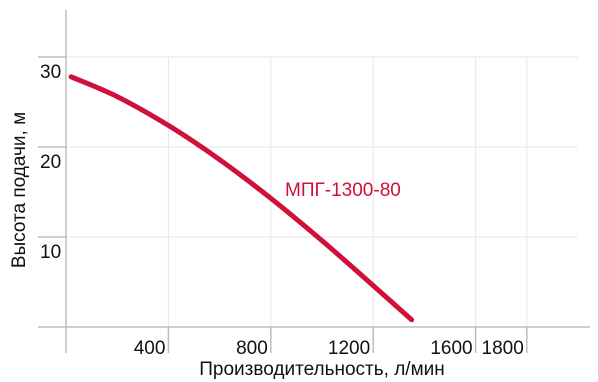 The height and width of the screenshot is (382, 598). I want to click on x-tick-label: 1800, so click(503, 348).